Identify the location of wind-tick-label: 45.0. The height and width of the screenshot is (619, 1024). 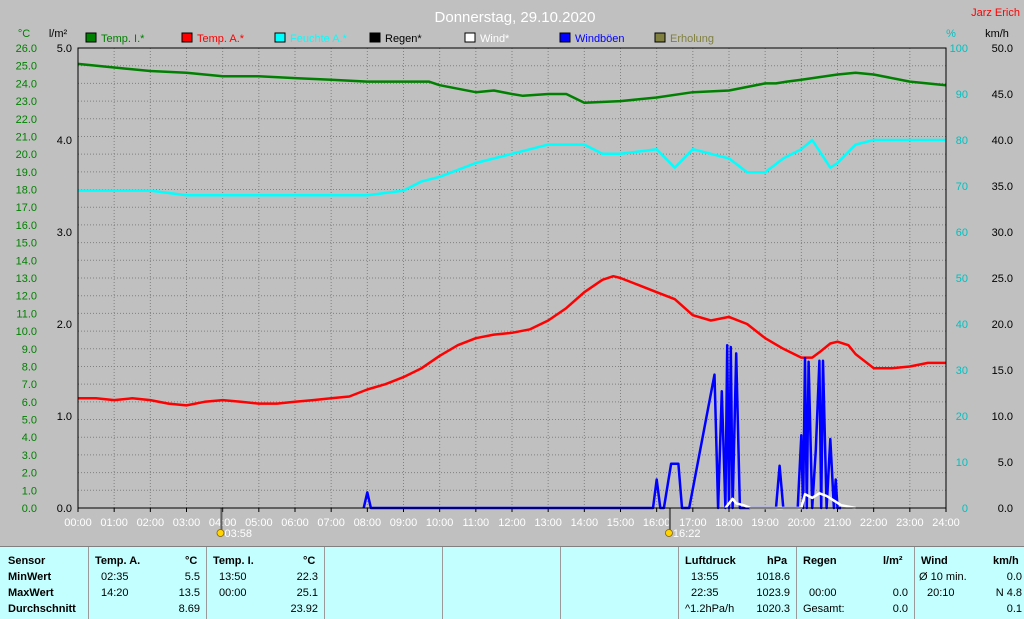
(1002, 95).